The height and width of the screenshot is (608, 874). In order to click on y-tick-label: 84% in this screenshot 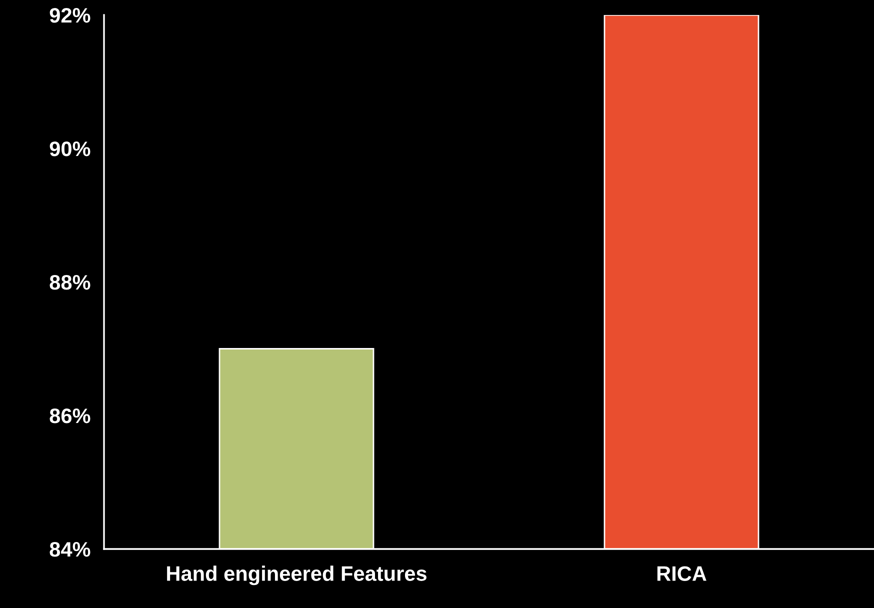, I will do `click(70, 549)`.